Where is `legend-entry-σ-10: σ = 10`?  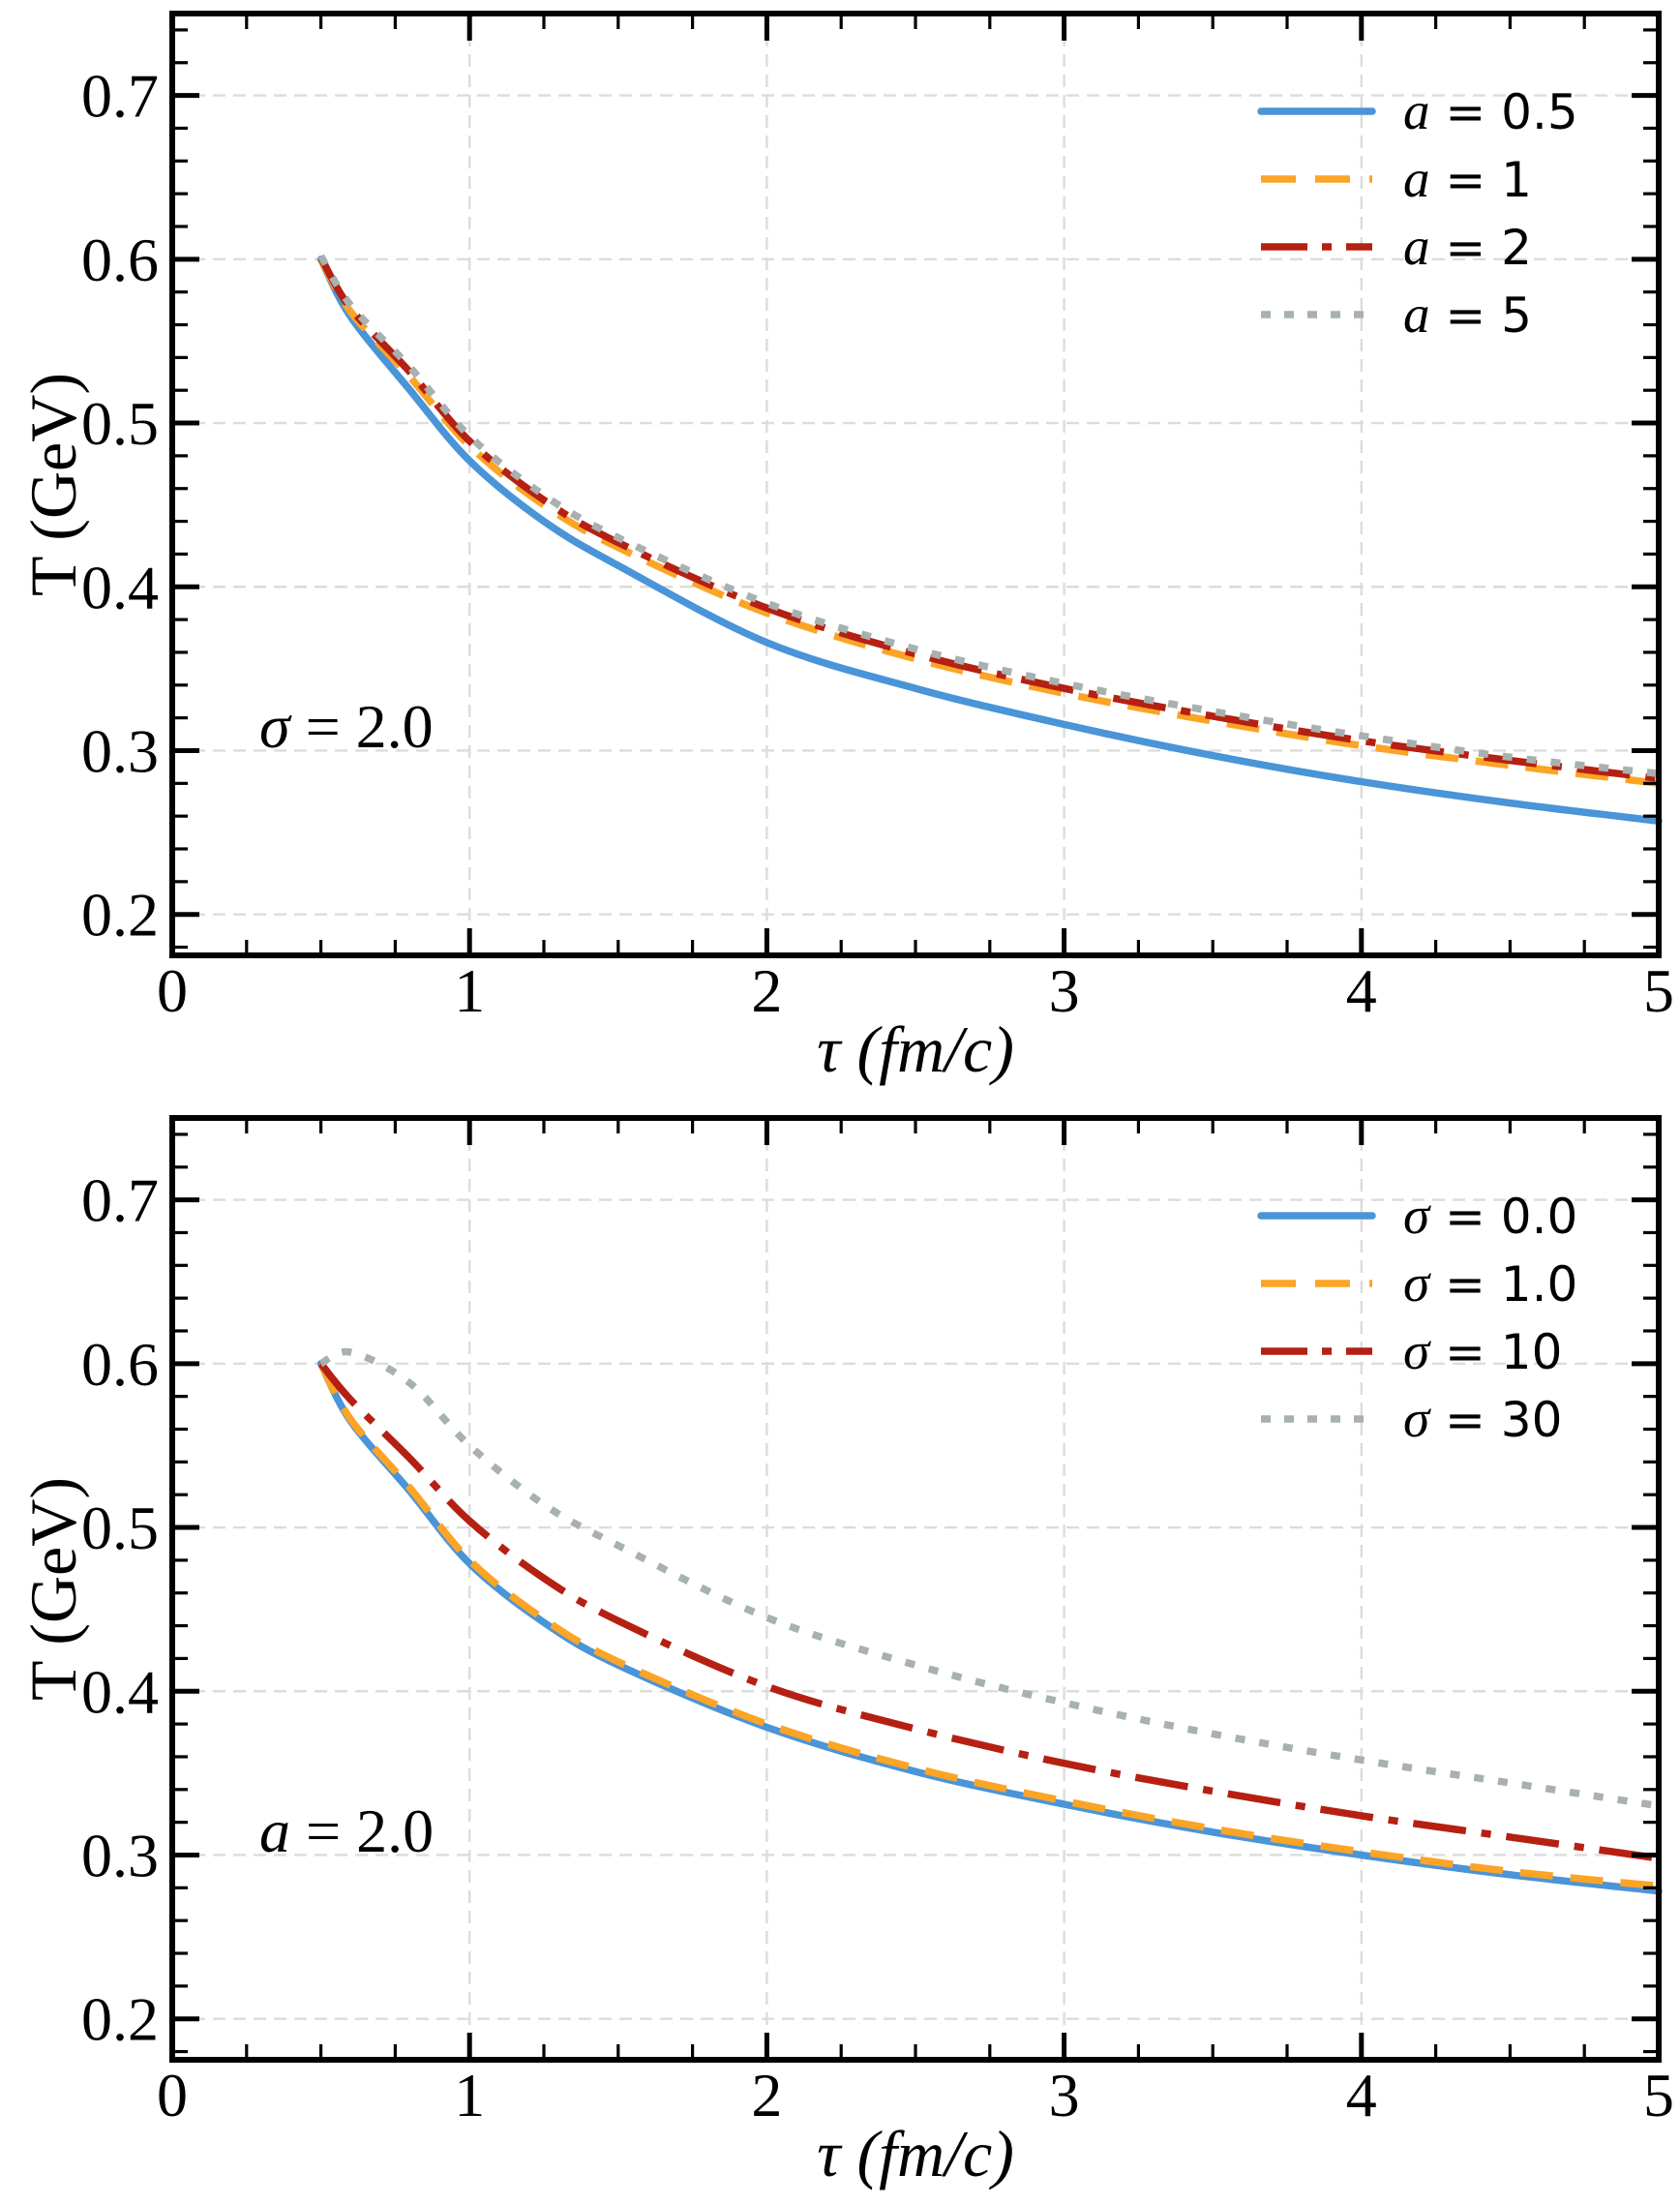 legend-entry-σ-10: σ = 10 is located at coordinates (1412, 1350).